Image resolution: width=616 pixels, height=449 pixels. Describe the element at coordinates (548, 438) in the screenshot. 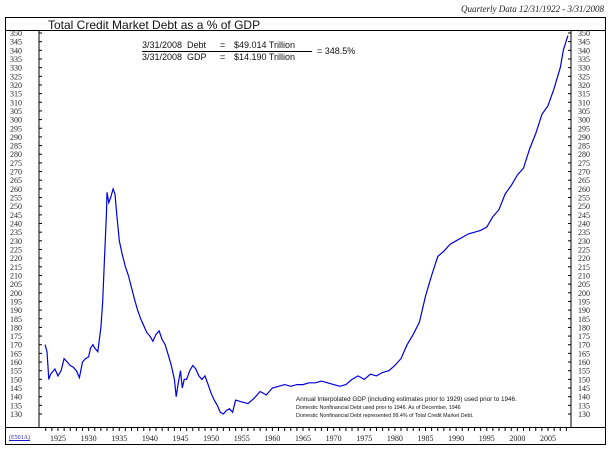

I see `svg-text: 2005` at that location.